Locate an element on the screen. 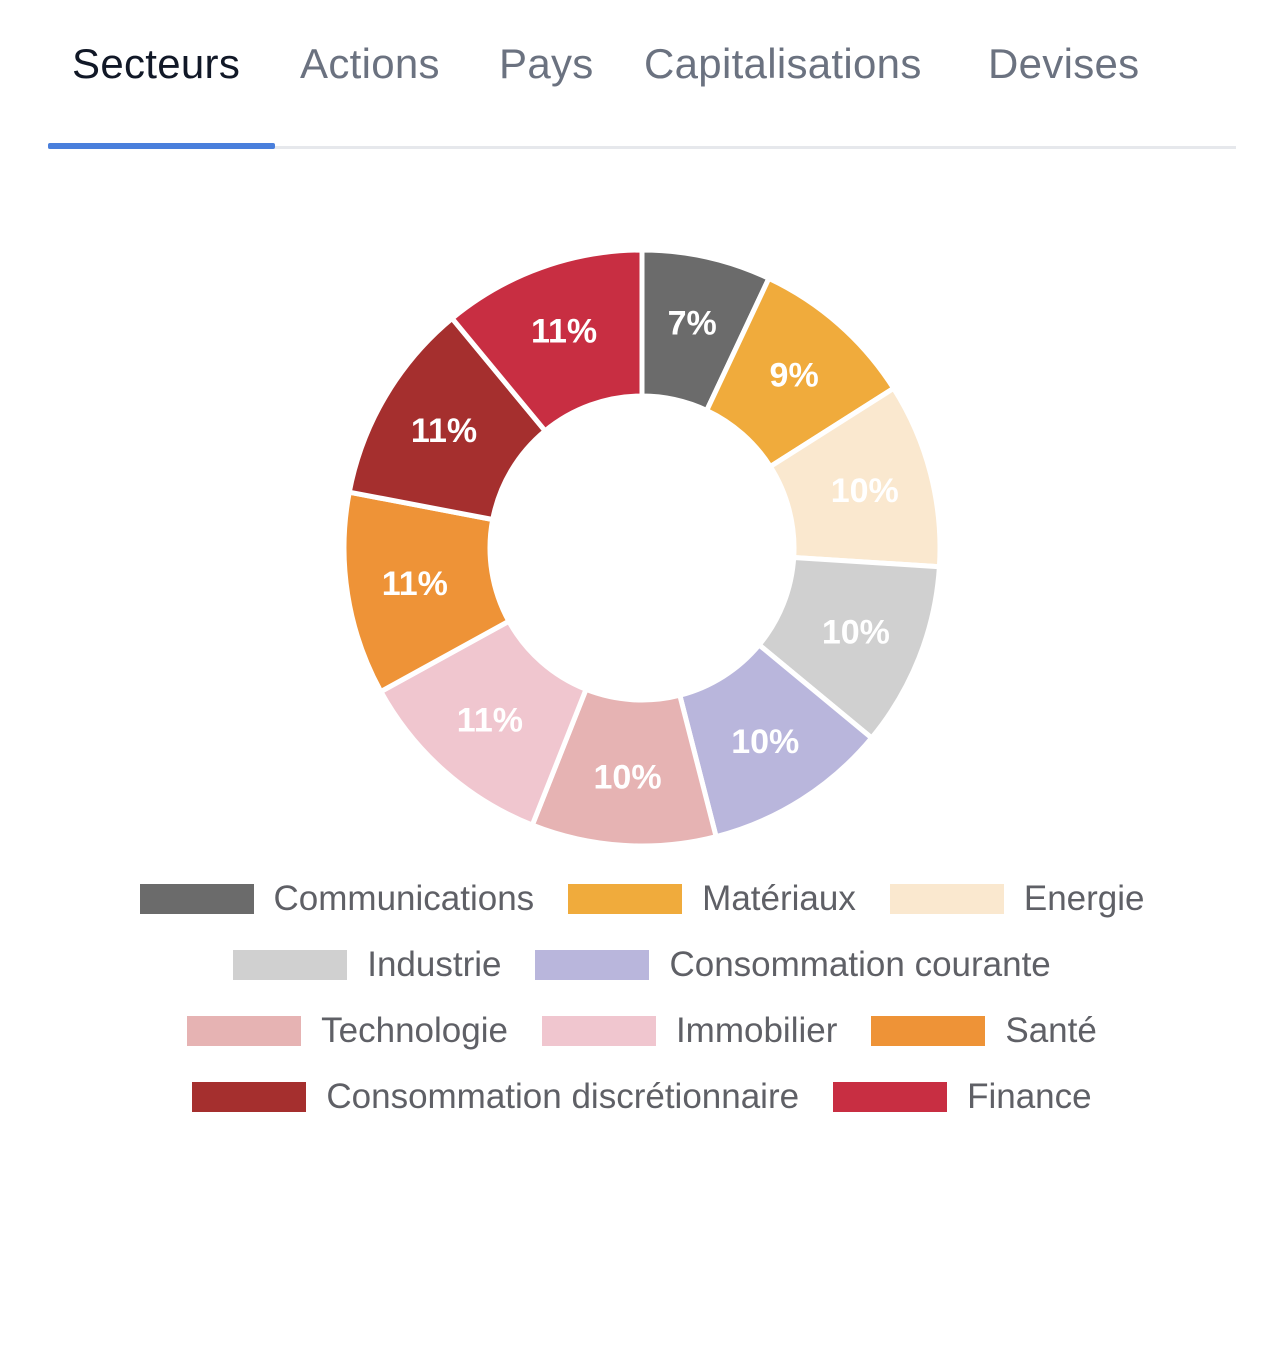 This screenshot has width=1284, height=1363. legend-item-sante: Santé is located at coordinates (984, 1031).